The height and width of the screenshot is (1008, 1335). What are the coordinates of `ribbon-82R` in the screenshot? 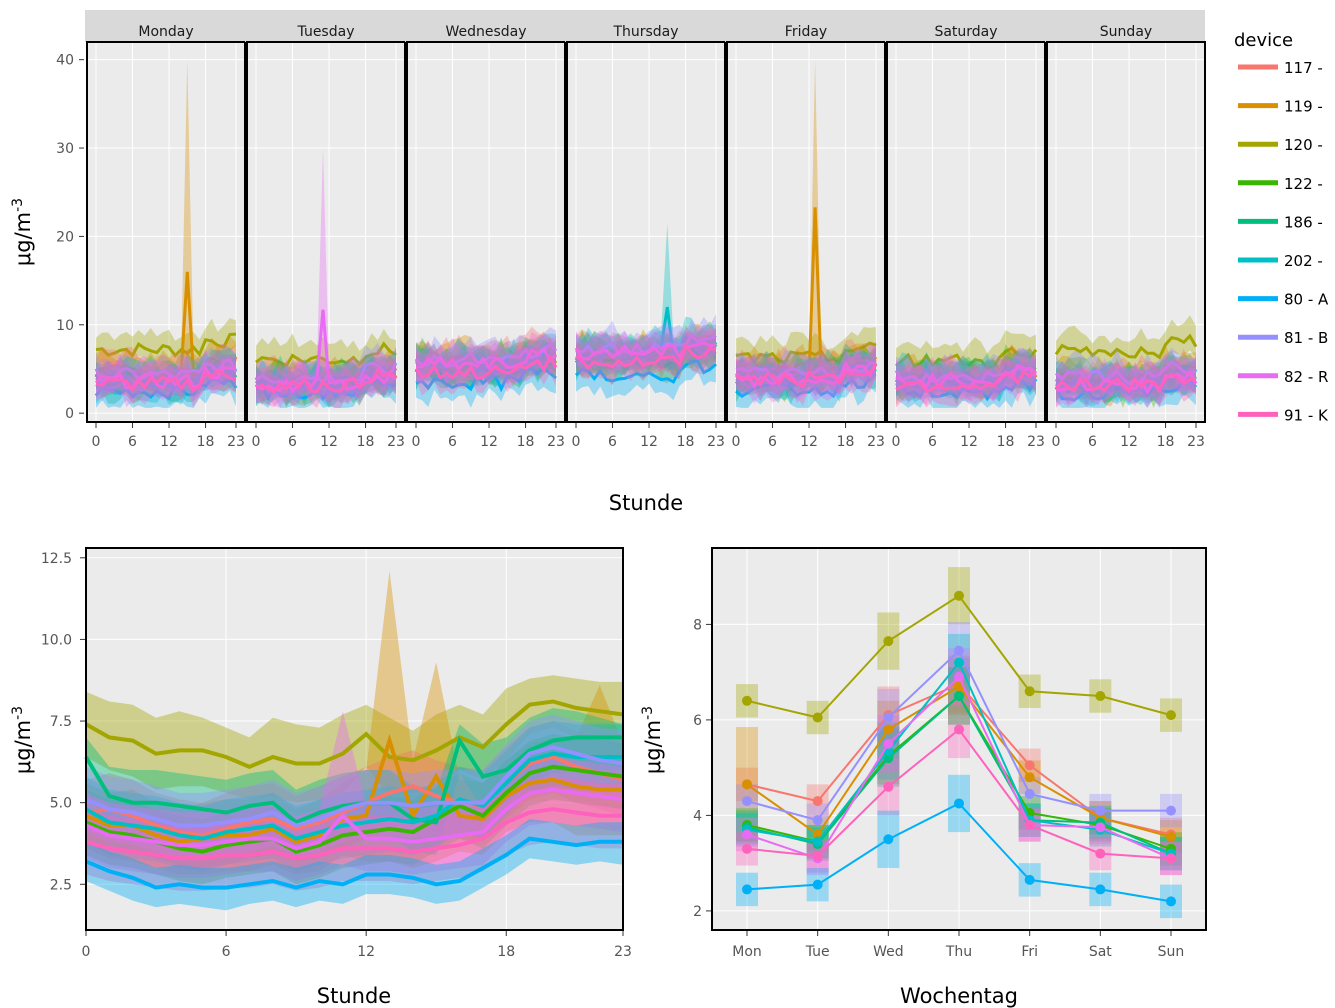 It's located at (1126, 380).